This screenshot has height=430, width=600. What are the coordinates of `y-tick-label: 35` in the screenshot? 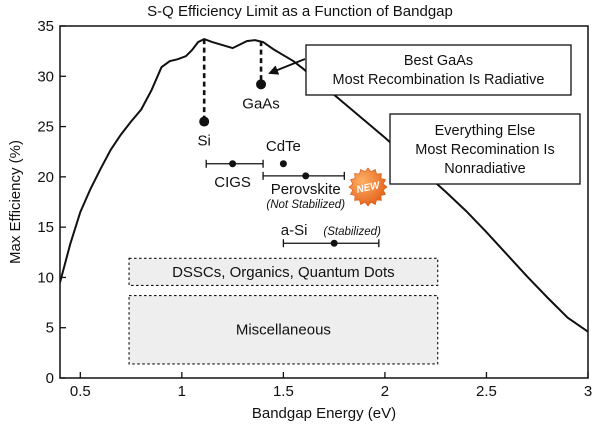 It's located at (45, 26).